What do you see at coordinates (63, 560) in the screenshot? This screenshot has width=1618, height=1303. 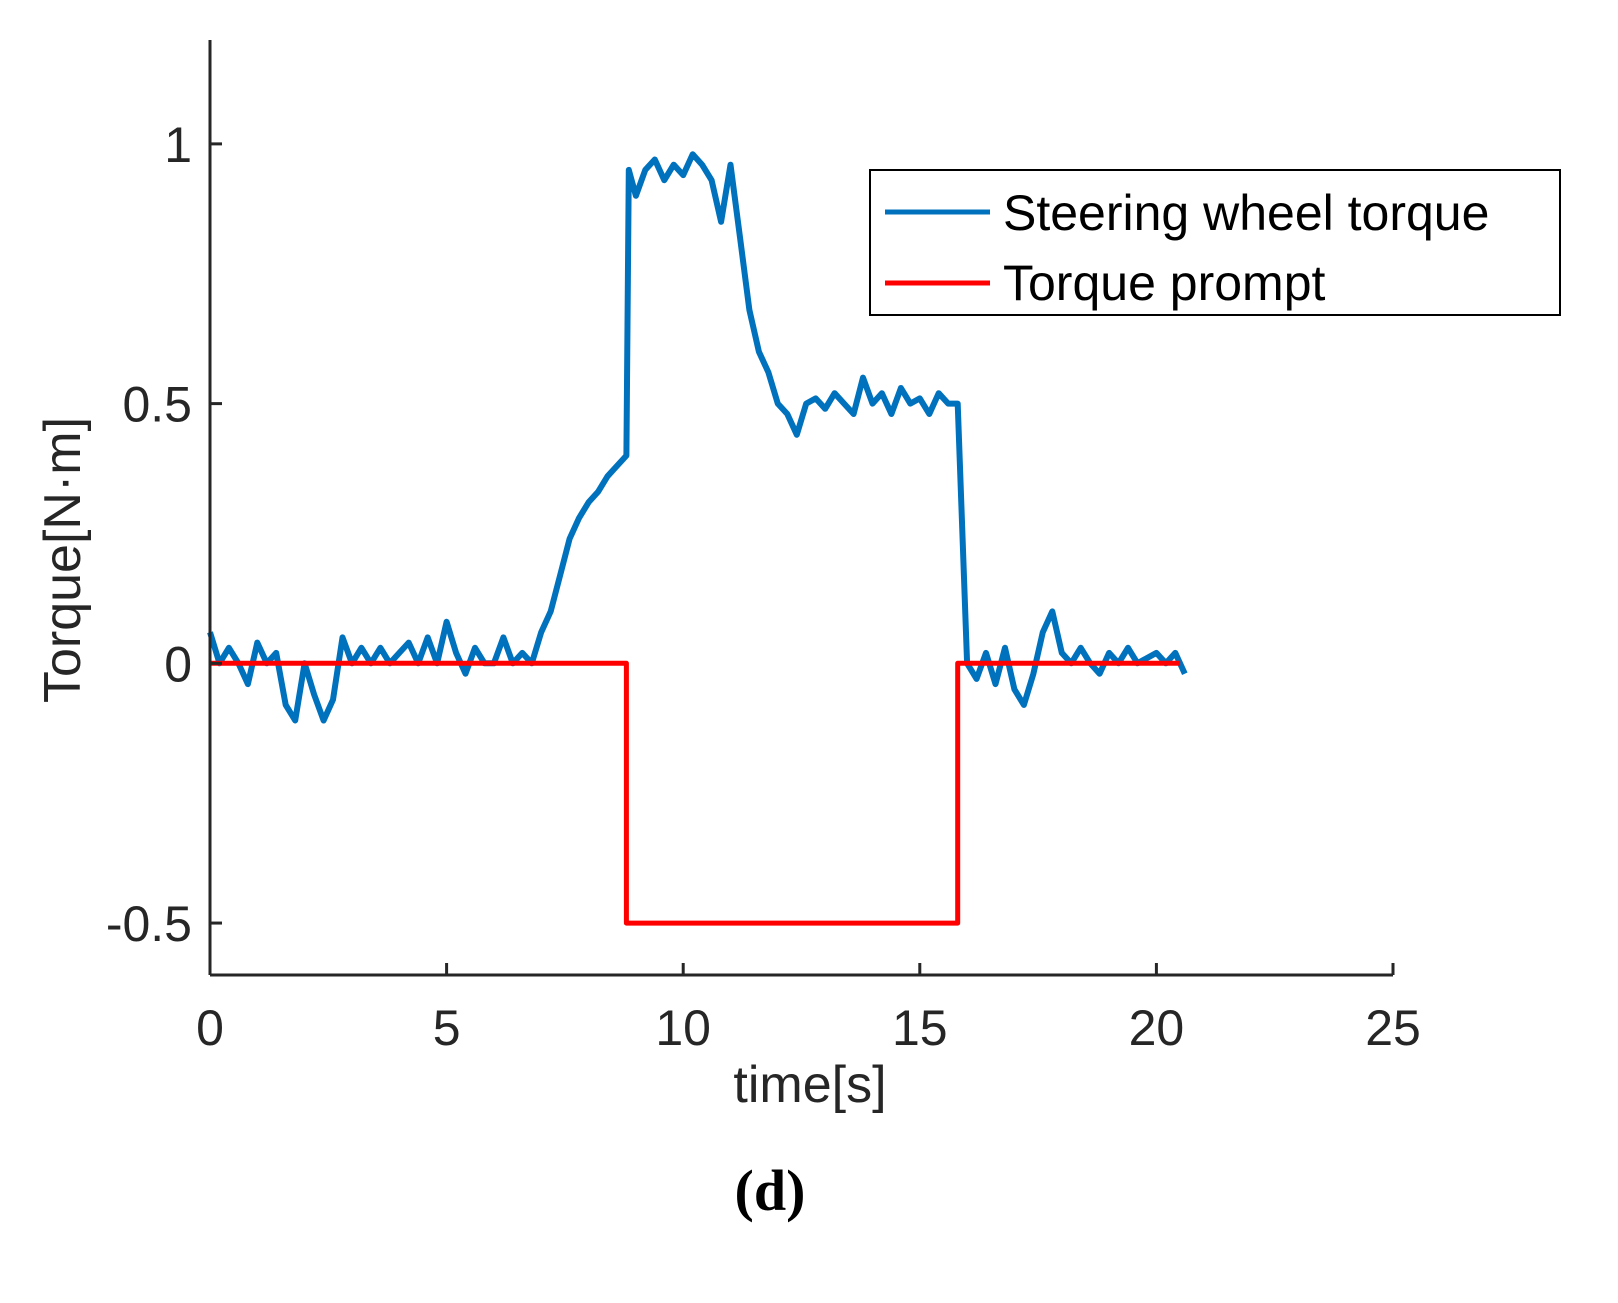 I see `y-axis-title: Torque[N·m]` at bounding box center [63, 560].